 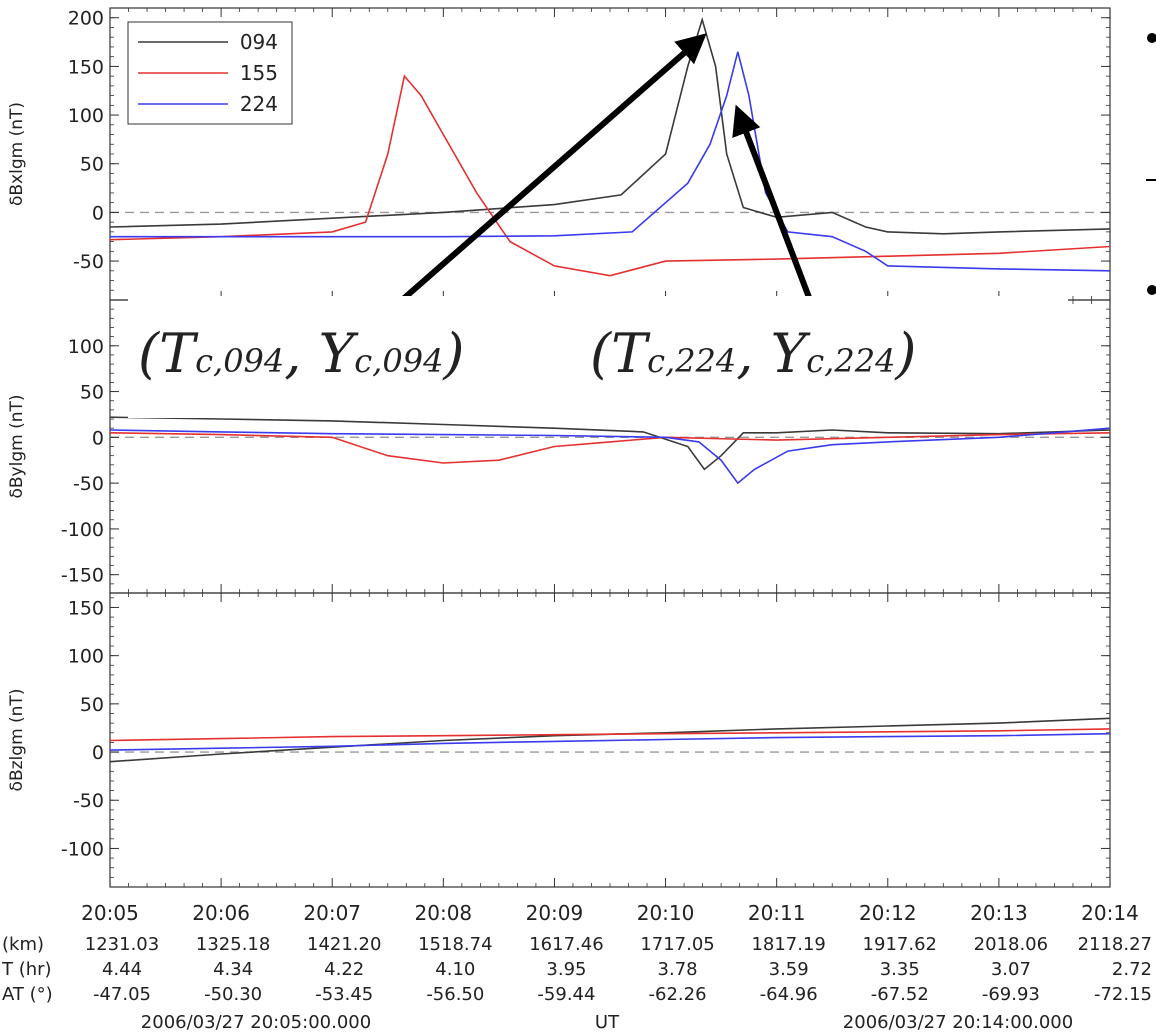 What do you see at coordinates (233, 969) in the screenshot?
I see `row-value: 4.34` at bounding box center [233, 969].